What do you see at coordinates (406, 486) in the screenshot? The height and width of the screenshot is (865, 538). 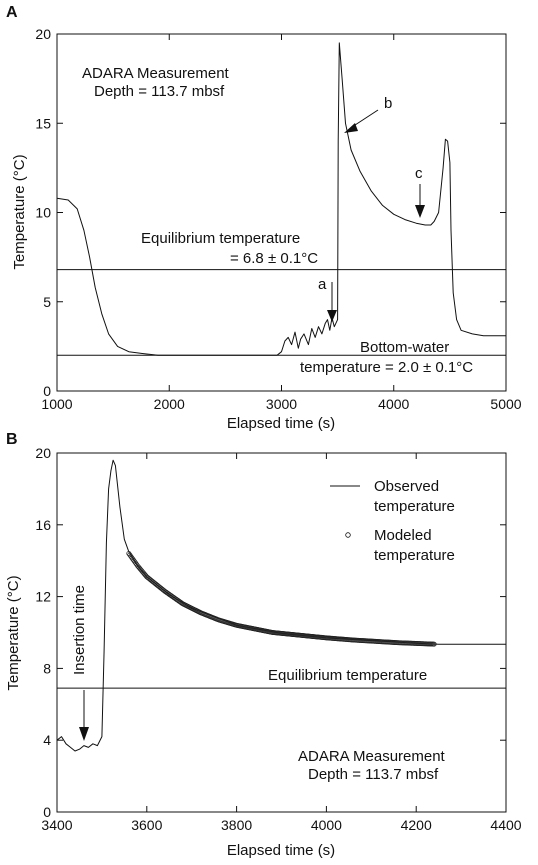 I see `legend-observed-label: Observed` at bounding box center [406, 486].